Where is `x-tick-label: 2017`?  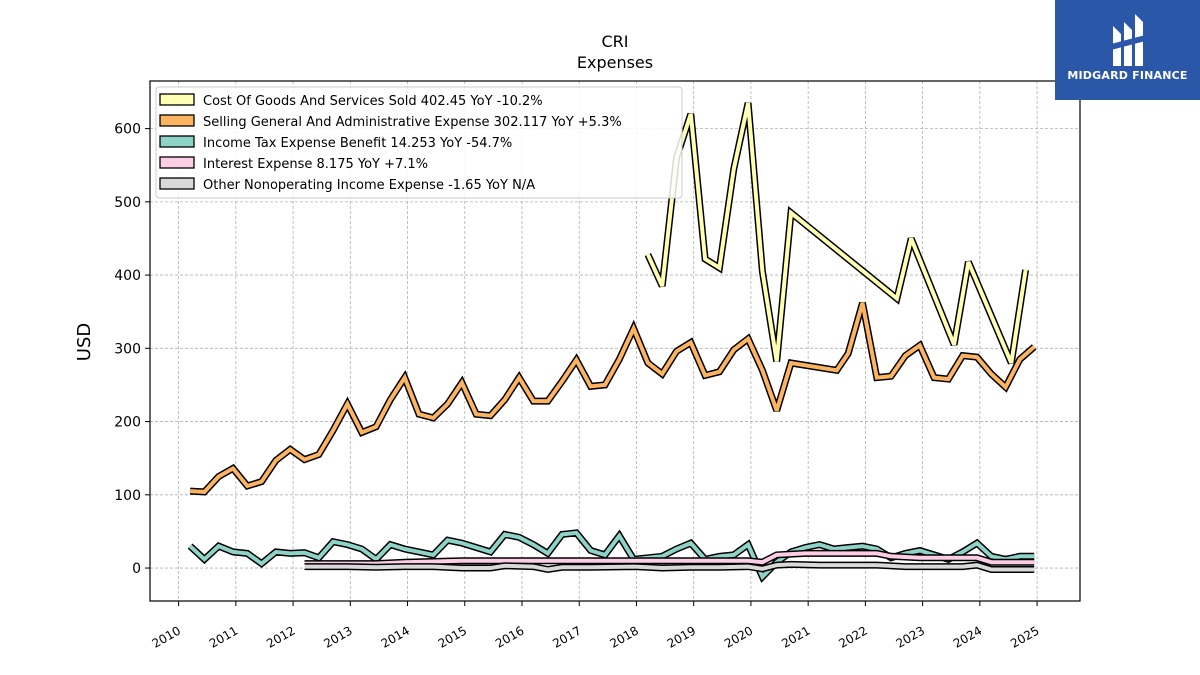 x-tick-label: 2017 is located at coordinates (566, 636).